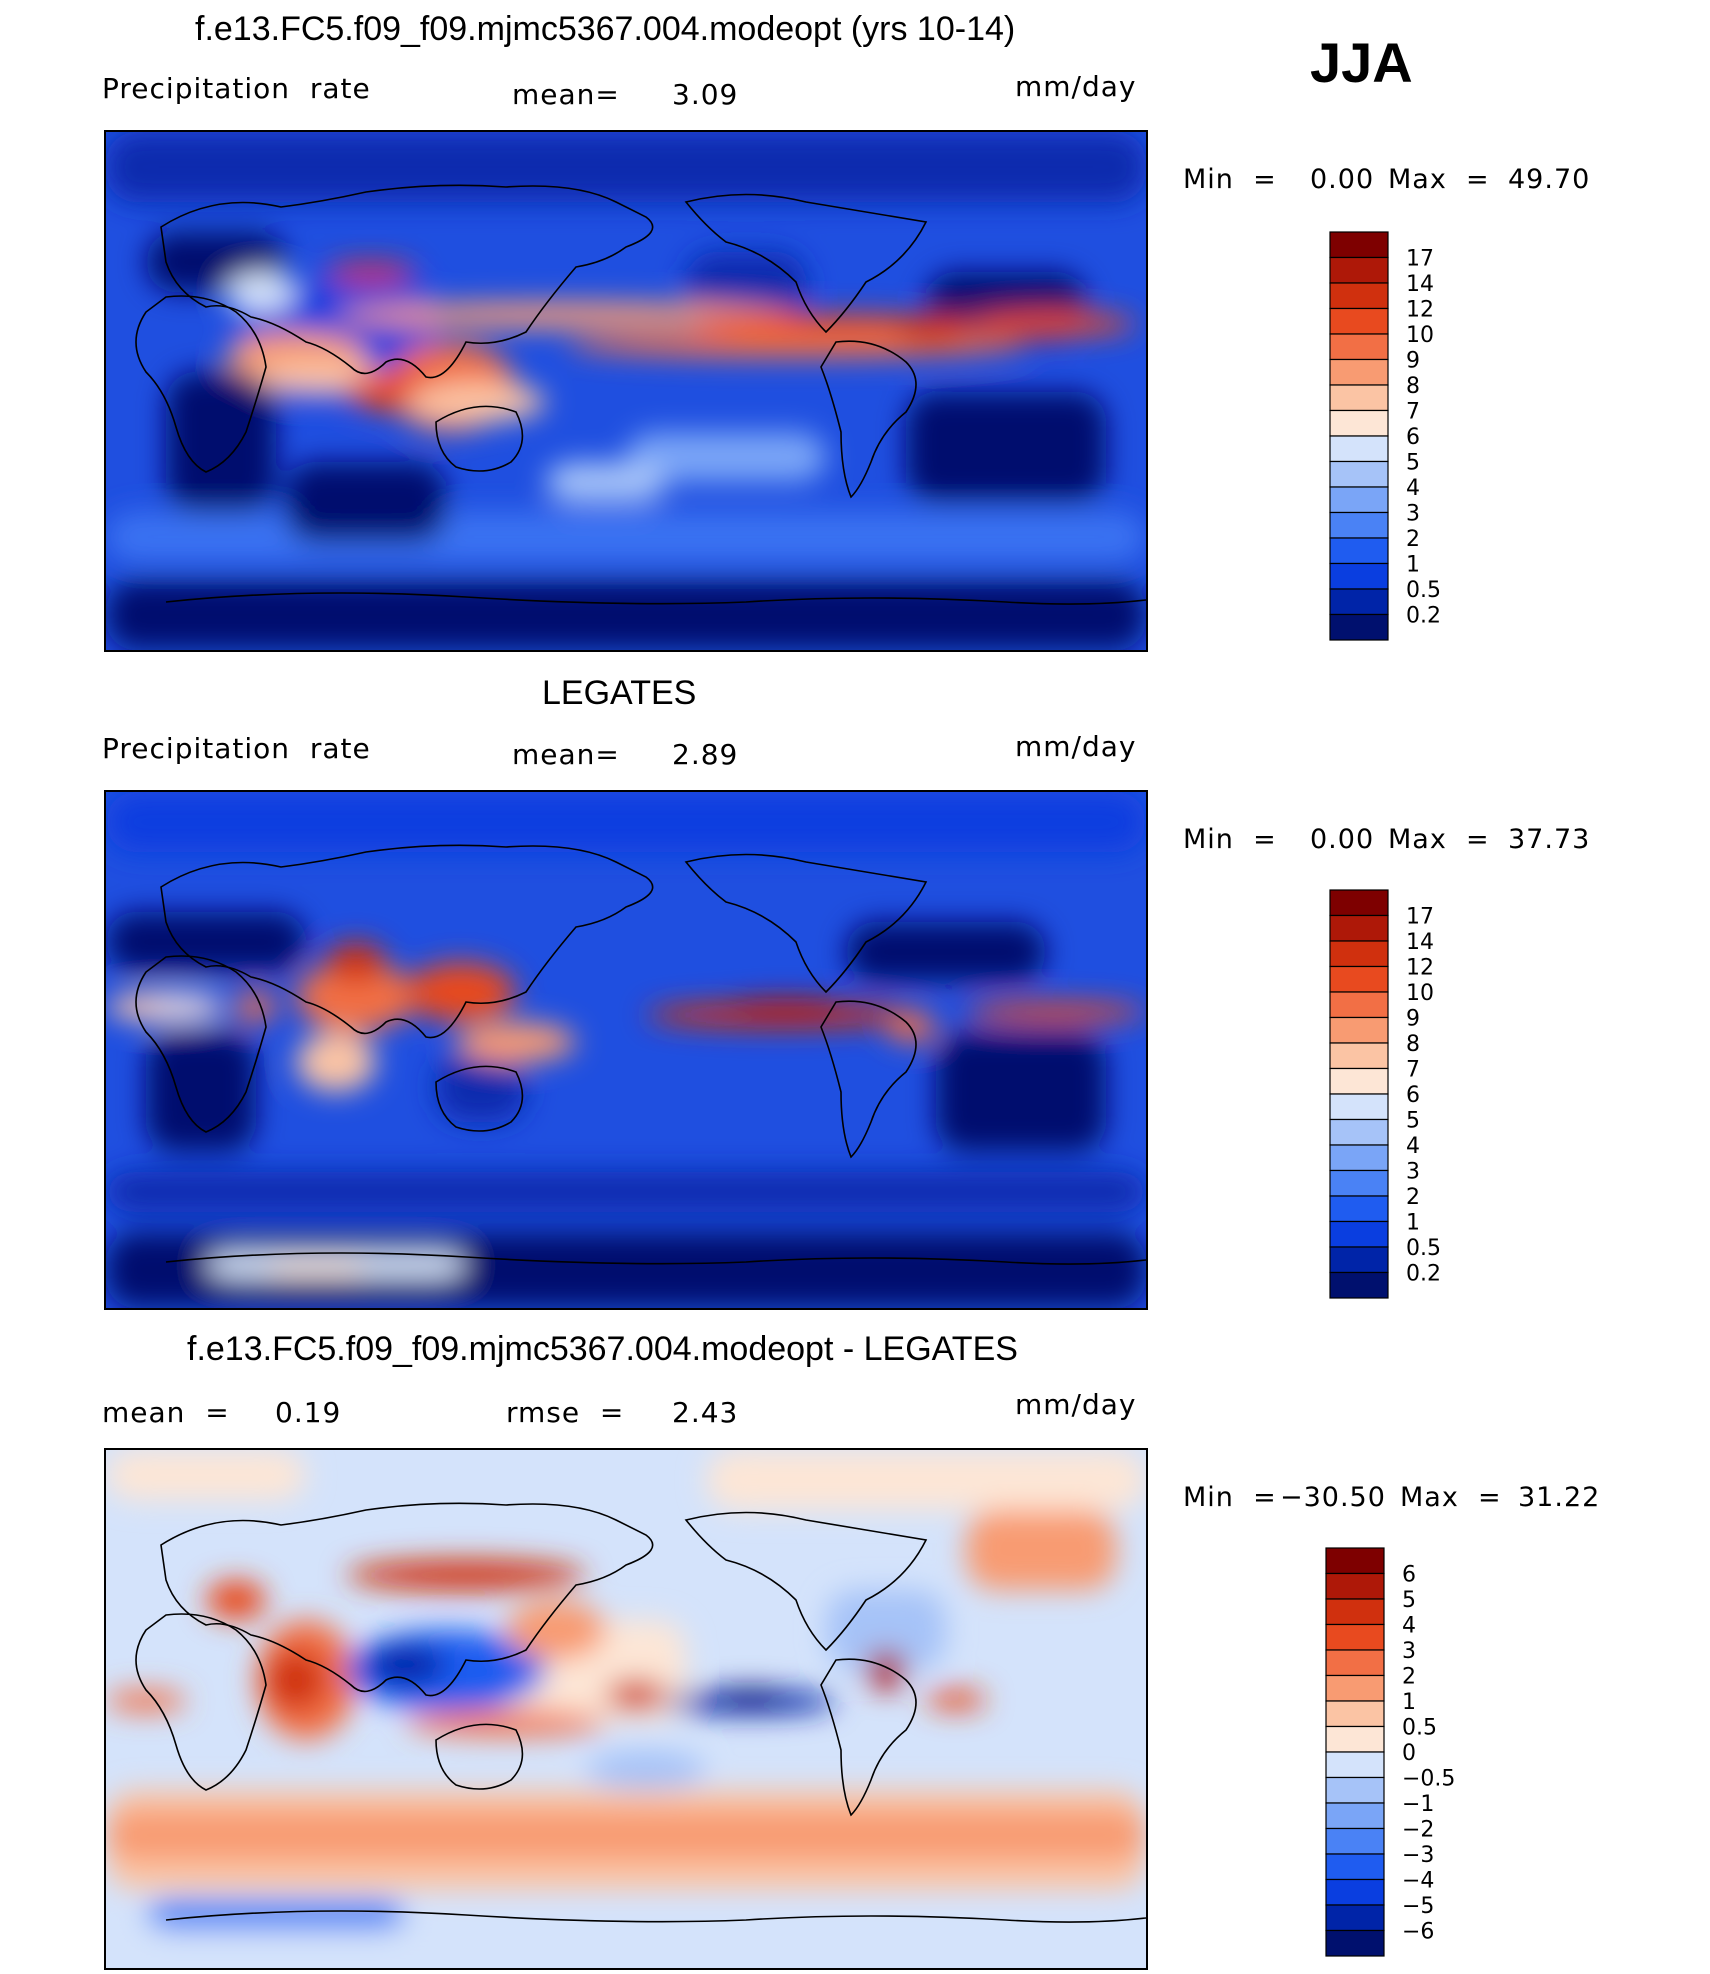 The height and width of the screenshot is (1974, 1710). What do you see at coordinates (1230, 839) in the screenshot?
I see `panel-2-min-label: Min =` at bounding box center [1230, 839].